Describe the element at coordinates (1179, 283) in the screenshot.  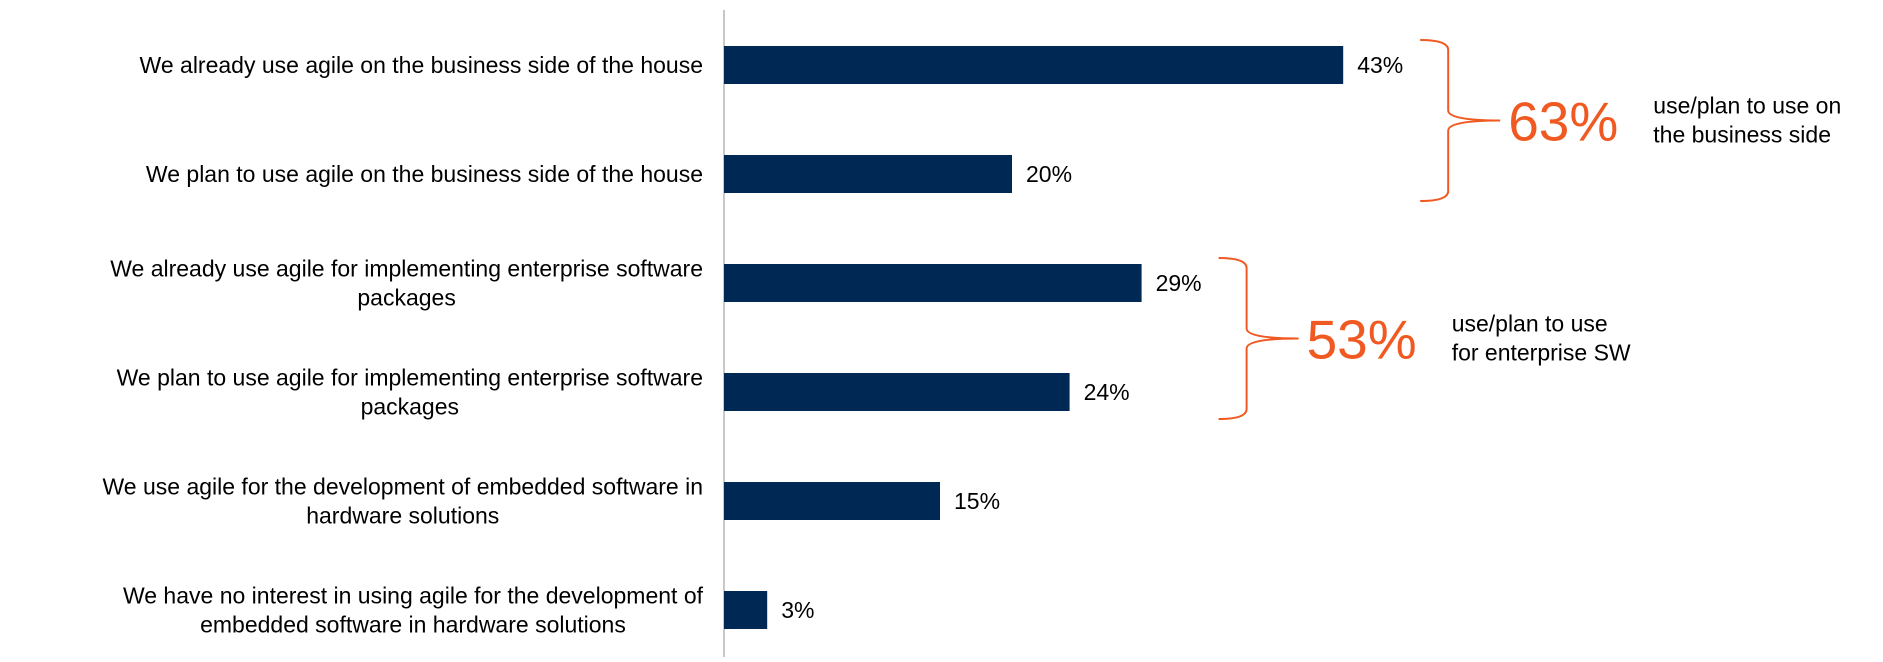
I see `value-label-3: 29%` at that location.